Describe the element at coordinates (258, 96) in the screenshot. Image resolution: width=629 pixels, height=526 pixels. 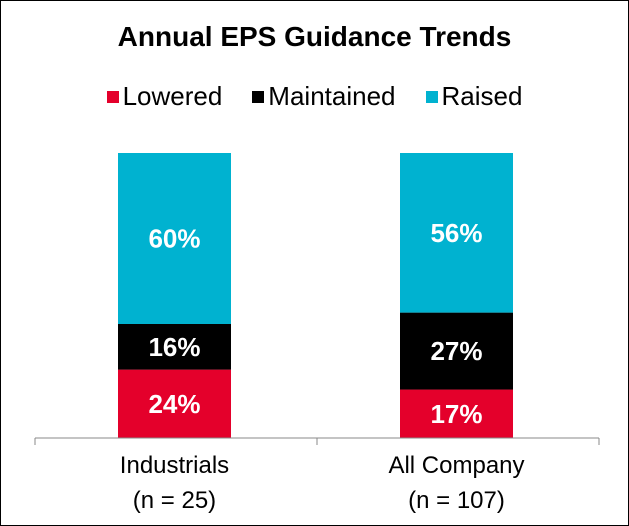
I see `legend-swatch-maintained` at that location.